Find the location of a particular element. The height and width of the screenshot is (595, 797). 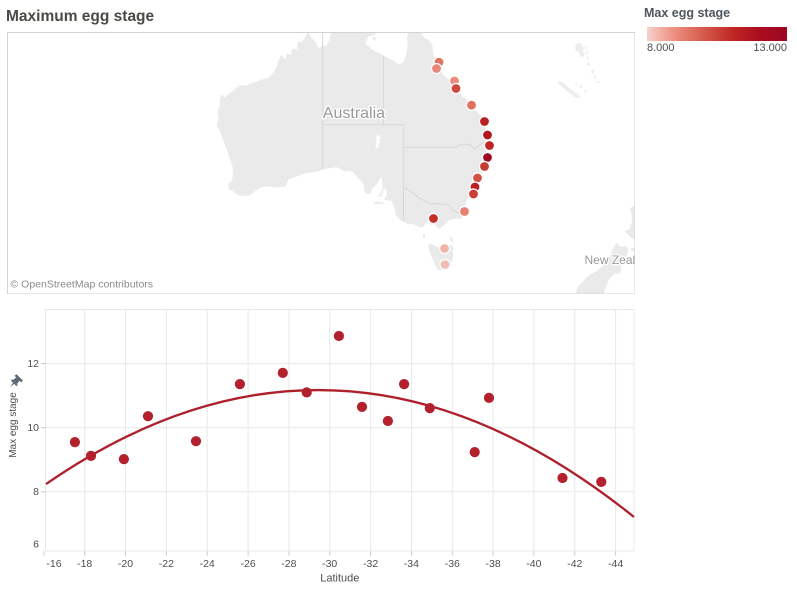

svg-text: Max egg stage is located at coordinates (13, 425).